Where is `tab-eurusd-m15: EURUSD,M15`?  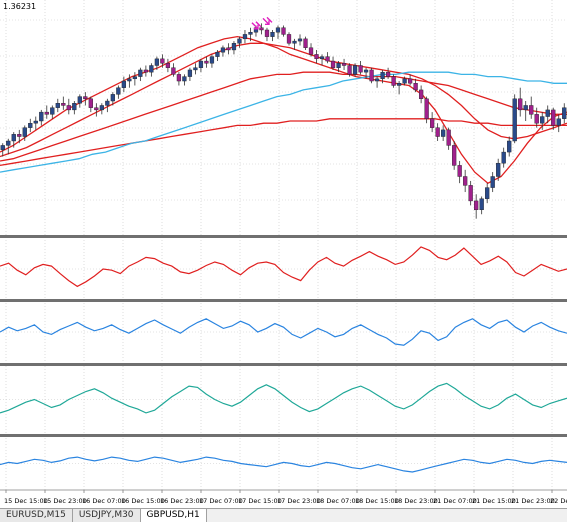 tab-eurusd-m15: EURUSD,M15 is located at coordinates (36, 515).